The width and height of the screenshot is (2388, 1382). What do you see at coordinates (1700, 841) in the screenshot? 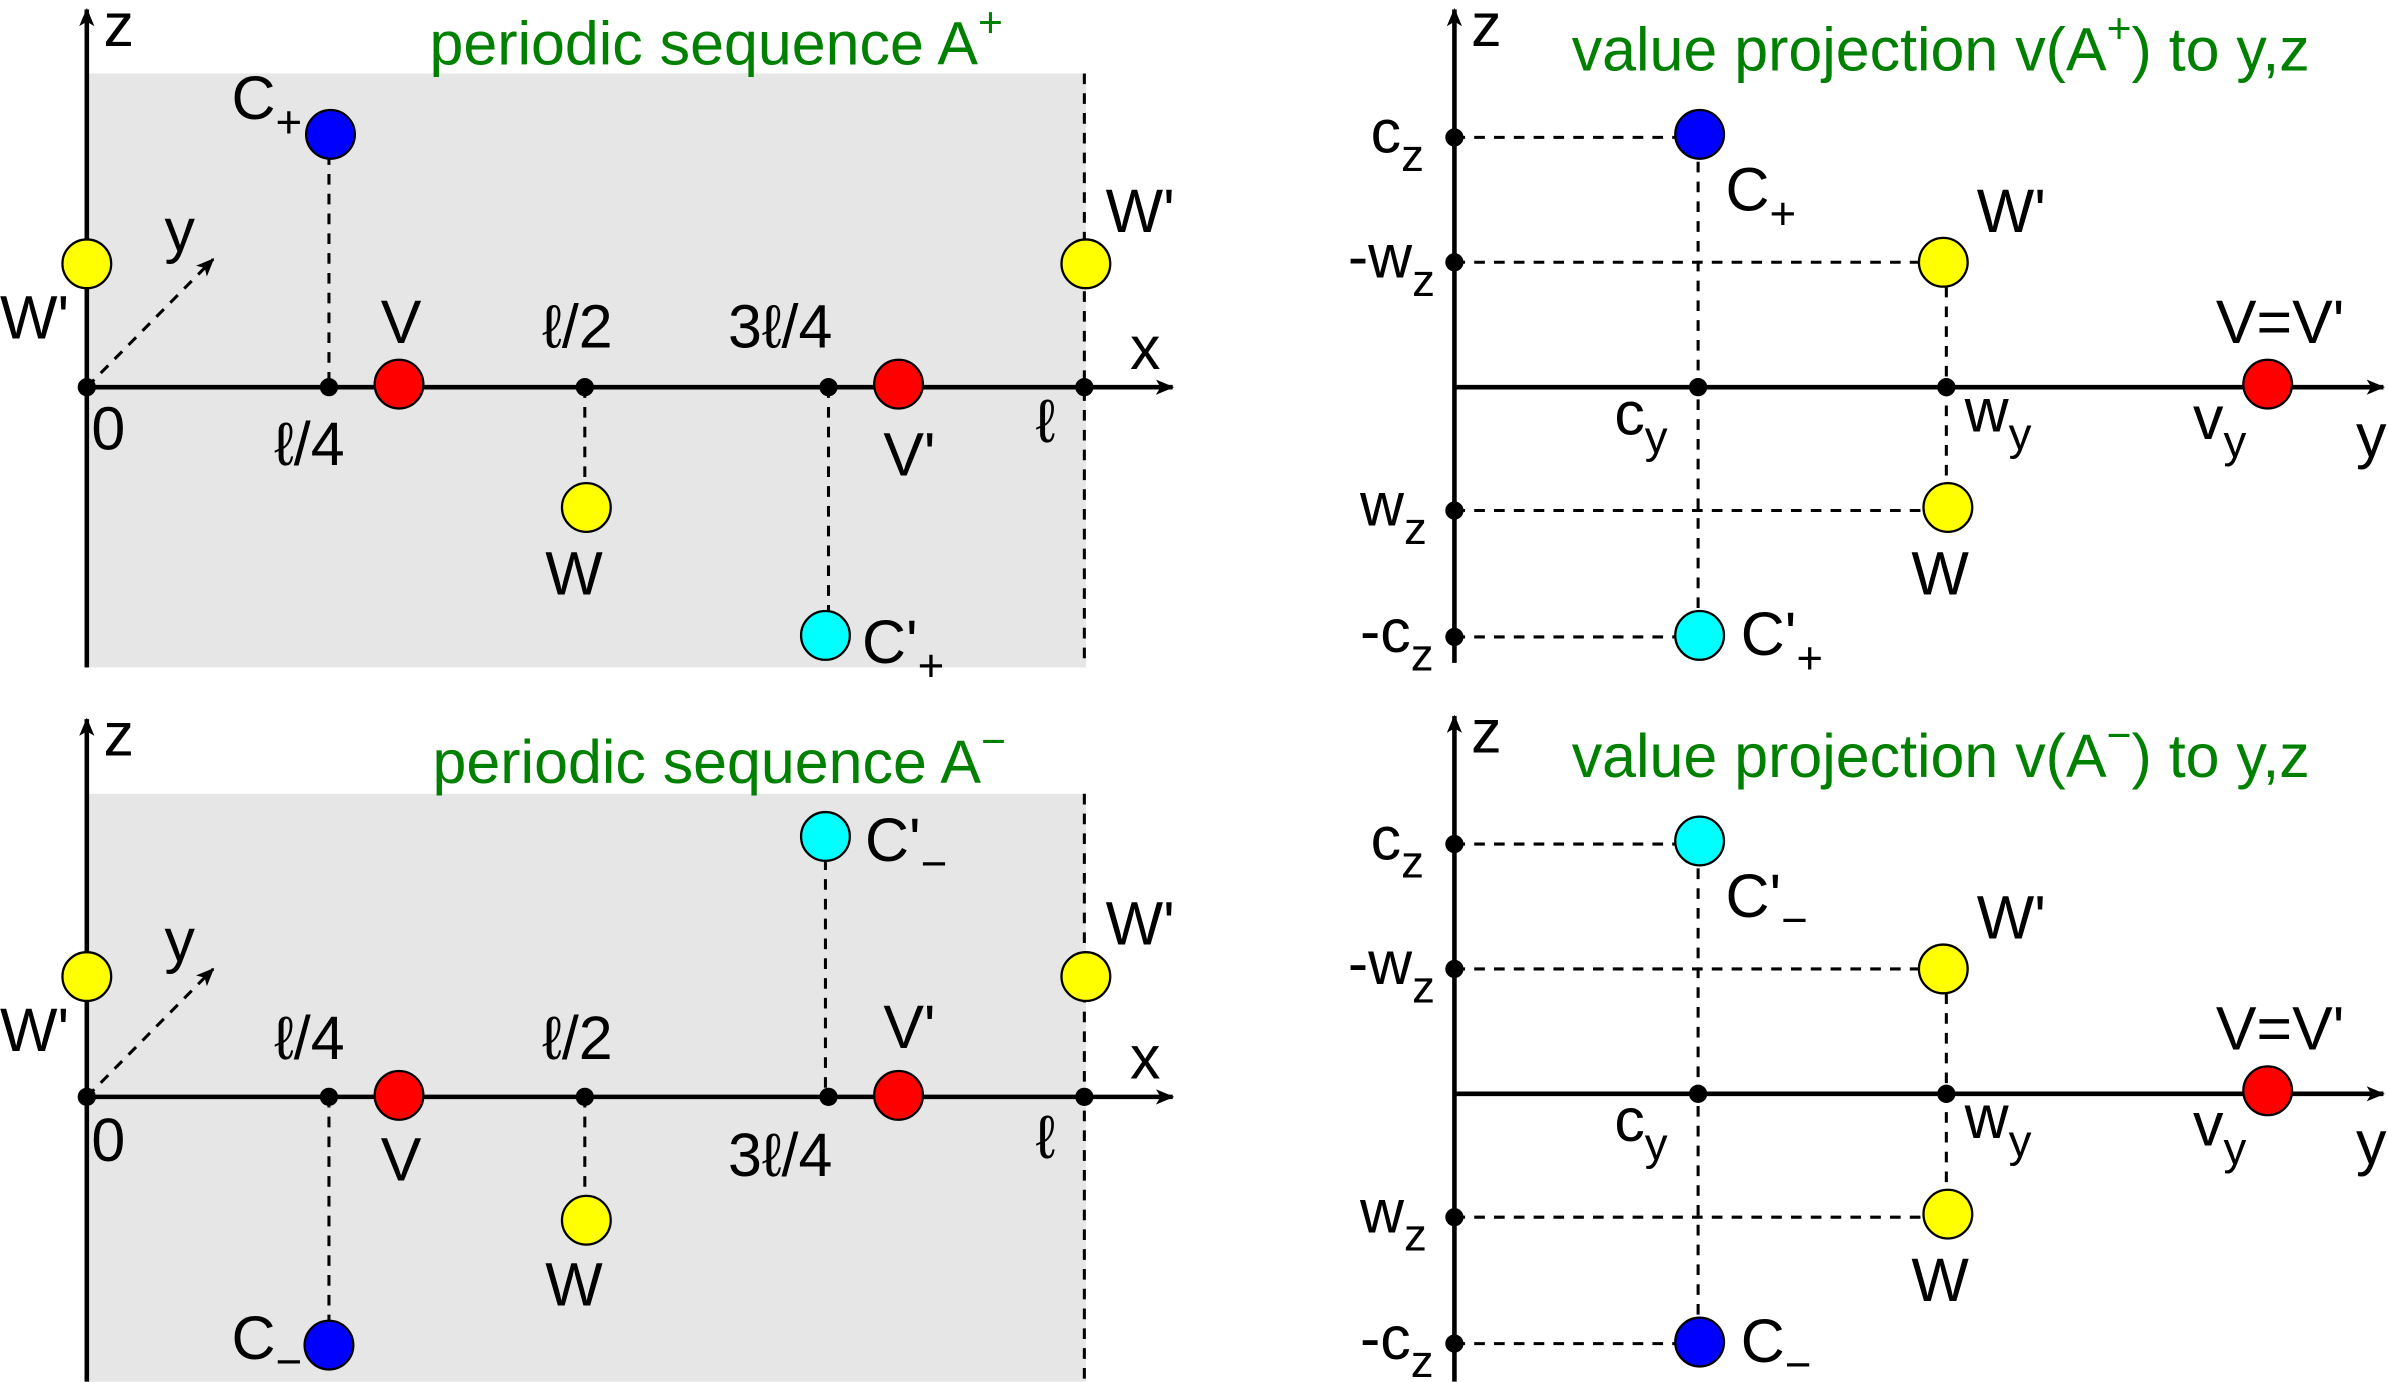
I see `atom-c-prime-minus` at bounding box center [1700, 841].